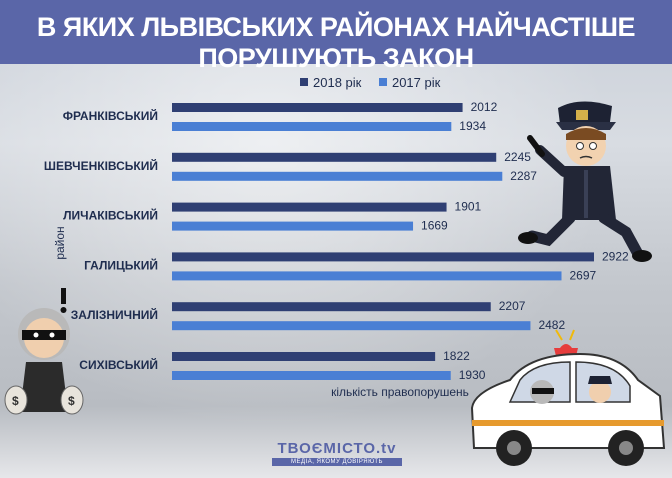 This screenshot has height=478, width=672. I want to click on category-label: СИХІВСЬКИЙ, so click(118, 364).